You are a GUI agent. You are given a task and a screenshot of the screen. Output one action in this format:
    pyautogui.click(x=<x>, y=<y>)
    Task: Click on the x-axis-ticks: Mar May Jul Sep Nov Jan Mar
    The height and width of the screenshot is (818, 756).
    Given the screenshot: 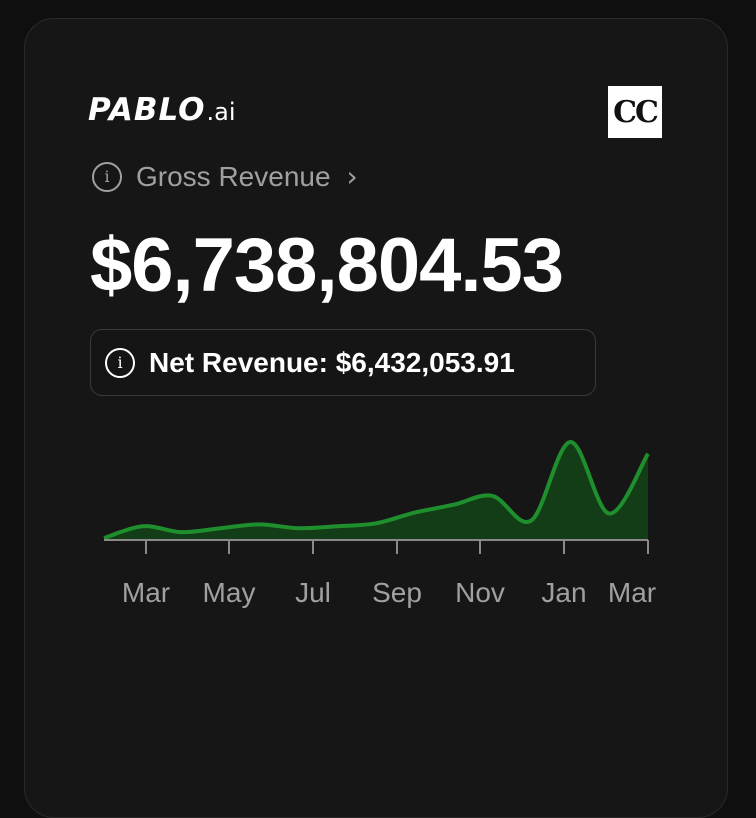 What is the action you would take?
    pyautogui.click(x=389, y=574)
    